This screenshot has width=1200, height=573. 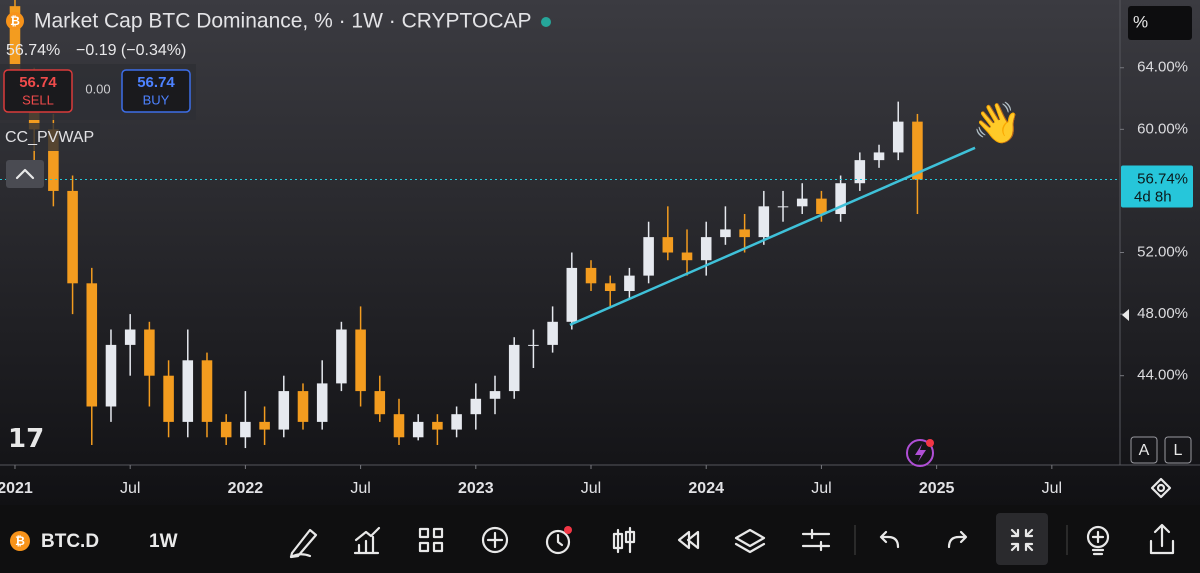 I want to click on sell-button, so click(x=38, y=91).